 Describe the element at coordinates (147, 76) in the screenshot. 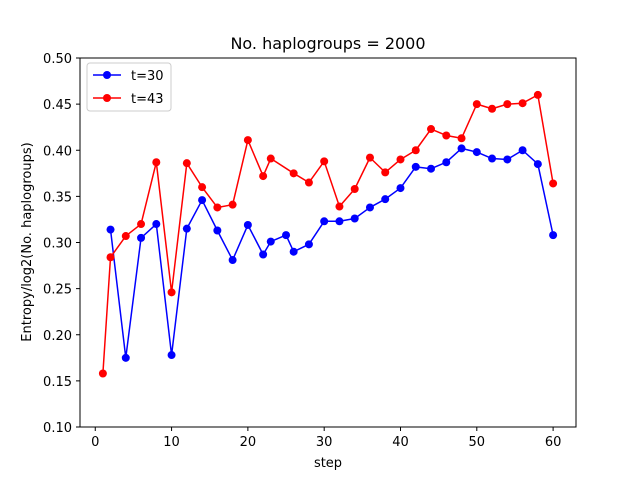

I see `legend-label-t30: t=30` at that location.